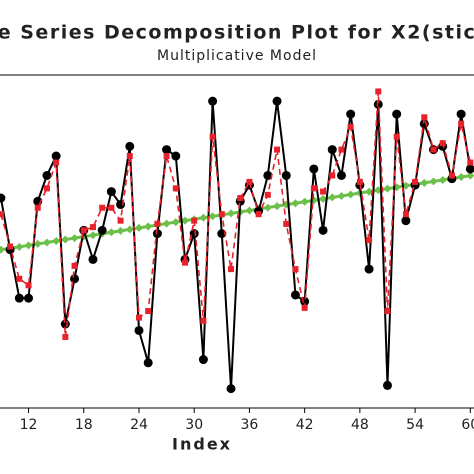 The image size is (474, 474). Describe the element at coordinates (360, 425) in the screenshot. I see `x-tick-label: 48` at that location.